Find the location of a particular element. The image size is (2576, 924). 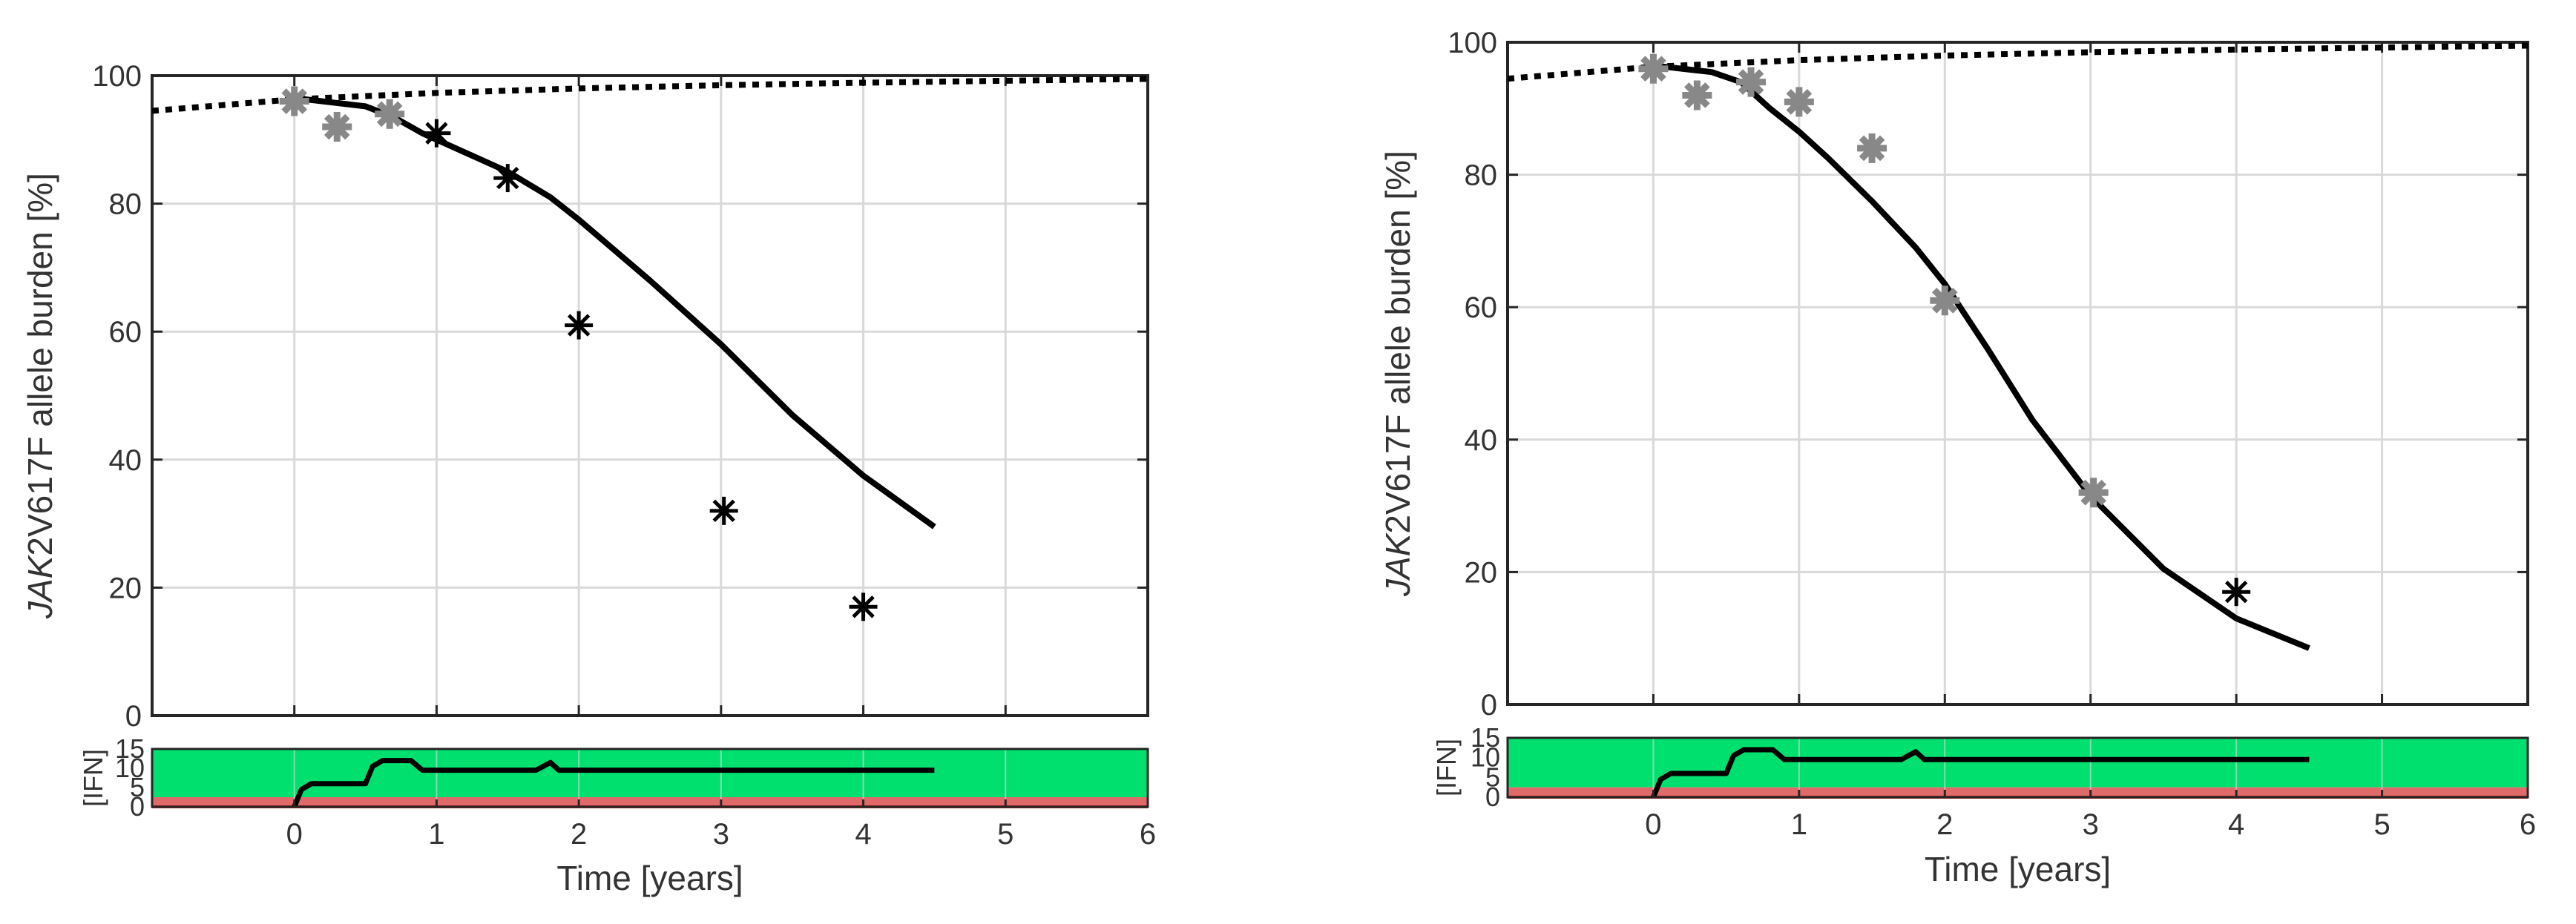

model-line is located at coordinates (615, 312).